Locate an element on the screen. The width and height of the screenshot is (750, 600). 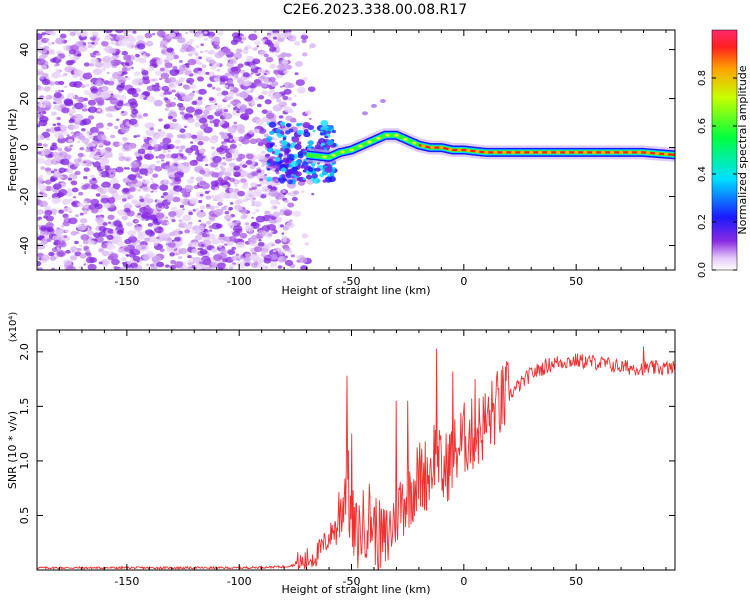
colorbar-tick-label: 0.8 is located at coordinates (702, 78).